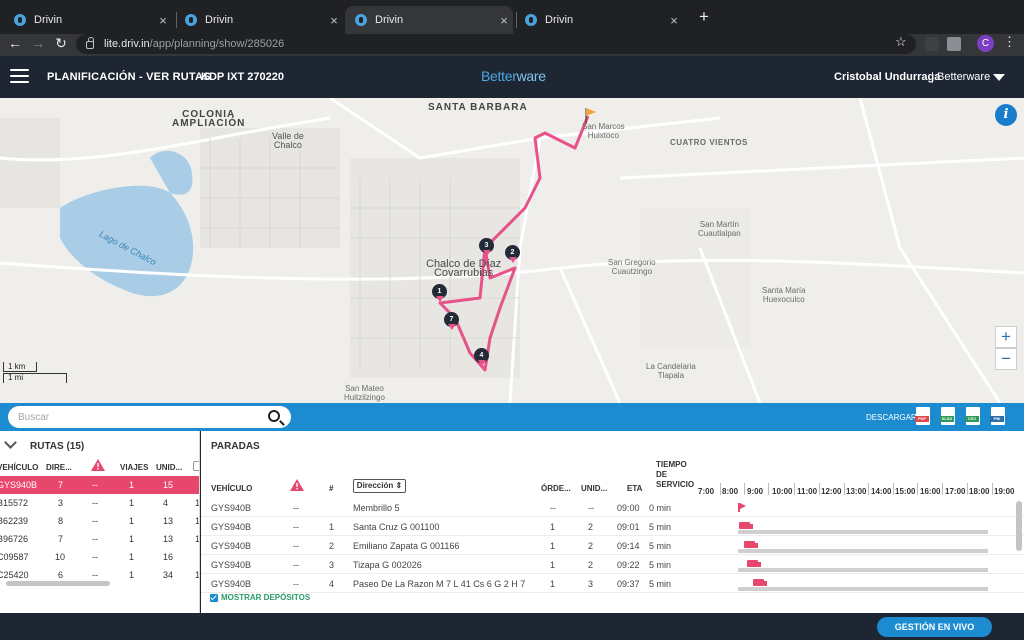 The width and height of the screenshot is (1024, 640). I want to click on browser-menu-icon: ⋮, so click(1009, 41).